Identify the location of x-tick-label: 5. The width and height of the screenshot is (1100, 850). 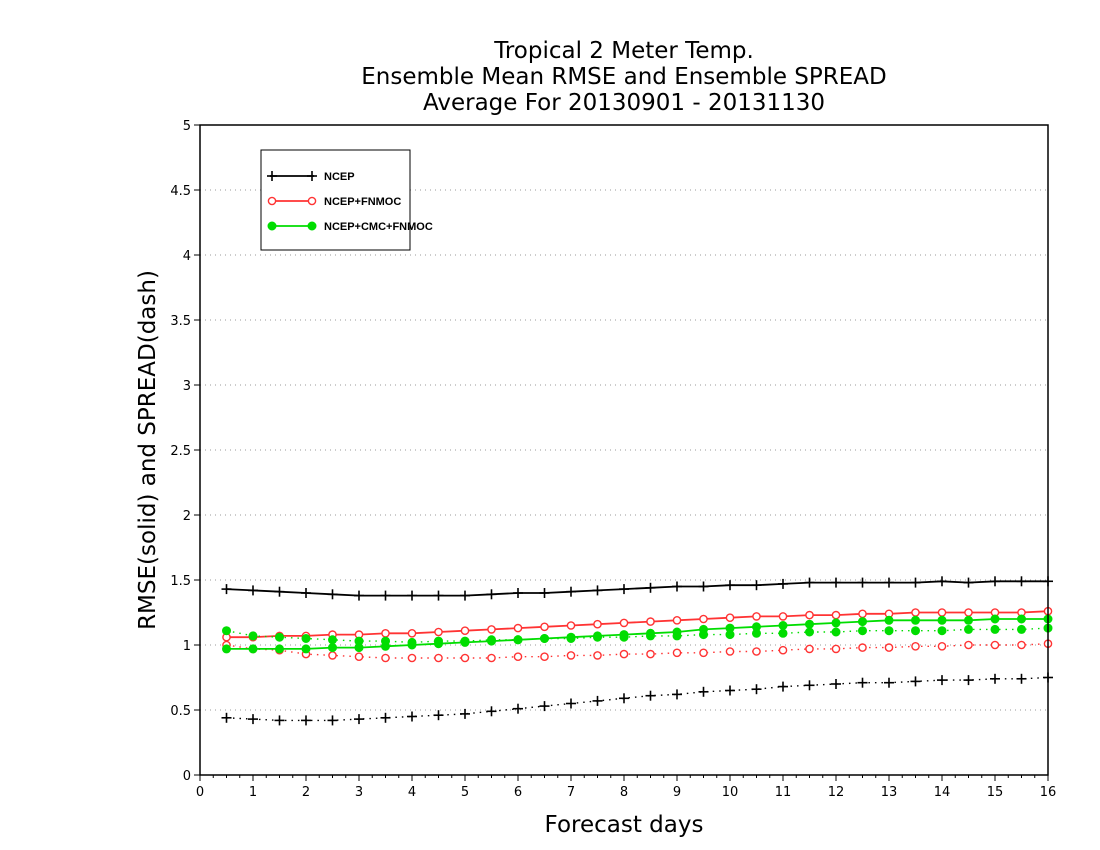
(465, 792).